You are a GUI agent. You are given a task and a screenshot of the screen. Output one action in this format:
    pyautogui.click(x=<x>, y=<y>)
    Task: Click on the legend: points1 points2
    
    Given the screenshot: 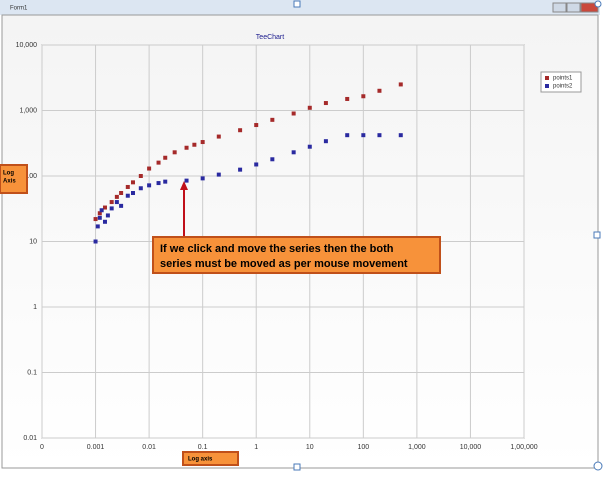 What is the action you would take?
    pyautogui.click(x=561, y=82)
    